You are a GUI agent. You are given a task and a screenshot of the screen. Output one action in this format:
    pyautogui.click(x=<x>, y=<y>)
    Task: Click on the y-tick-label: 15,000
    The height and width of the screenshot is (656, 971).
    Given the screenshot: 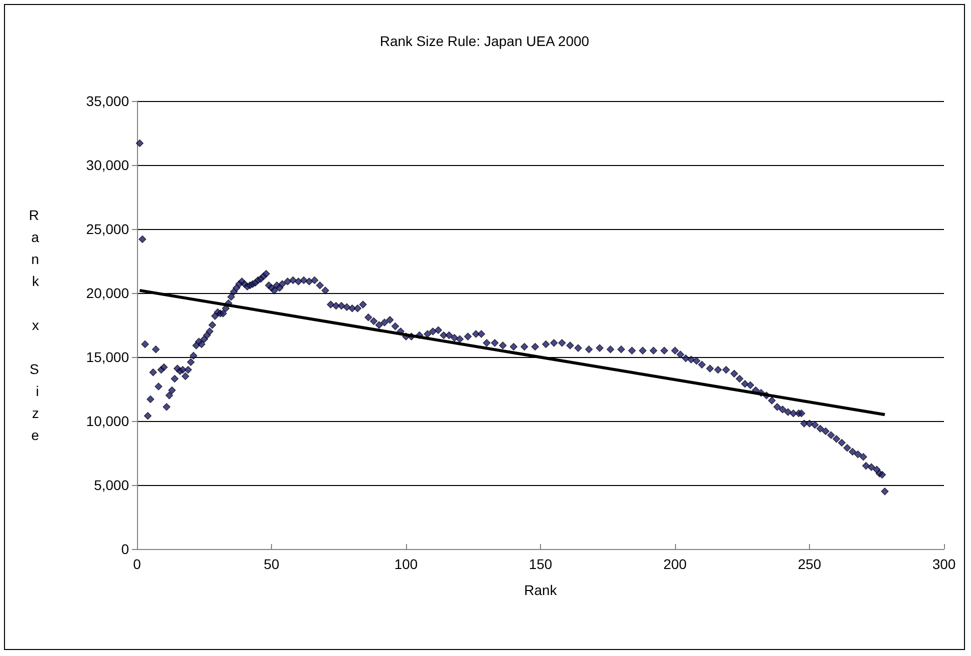 What is the action you would take?
    pyautogui.click(x=108, y=357)
    